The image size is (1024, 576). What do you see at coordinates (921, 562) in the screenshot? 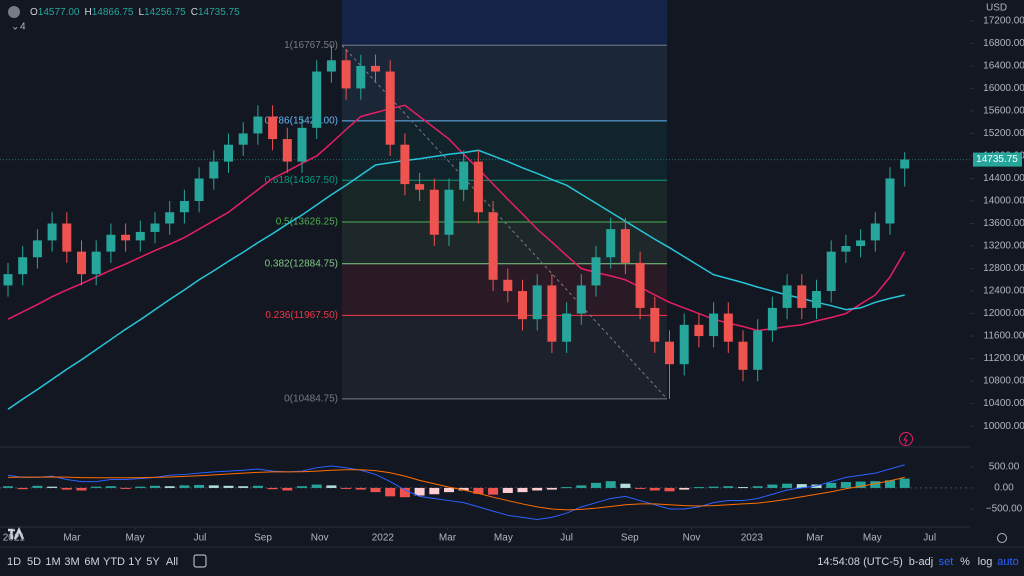
I see `scale-option: b-adj` at bounding box center [921, 562].